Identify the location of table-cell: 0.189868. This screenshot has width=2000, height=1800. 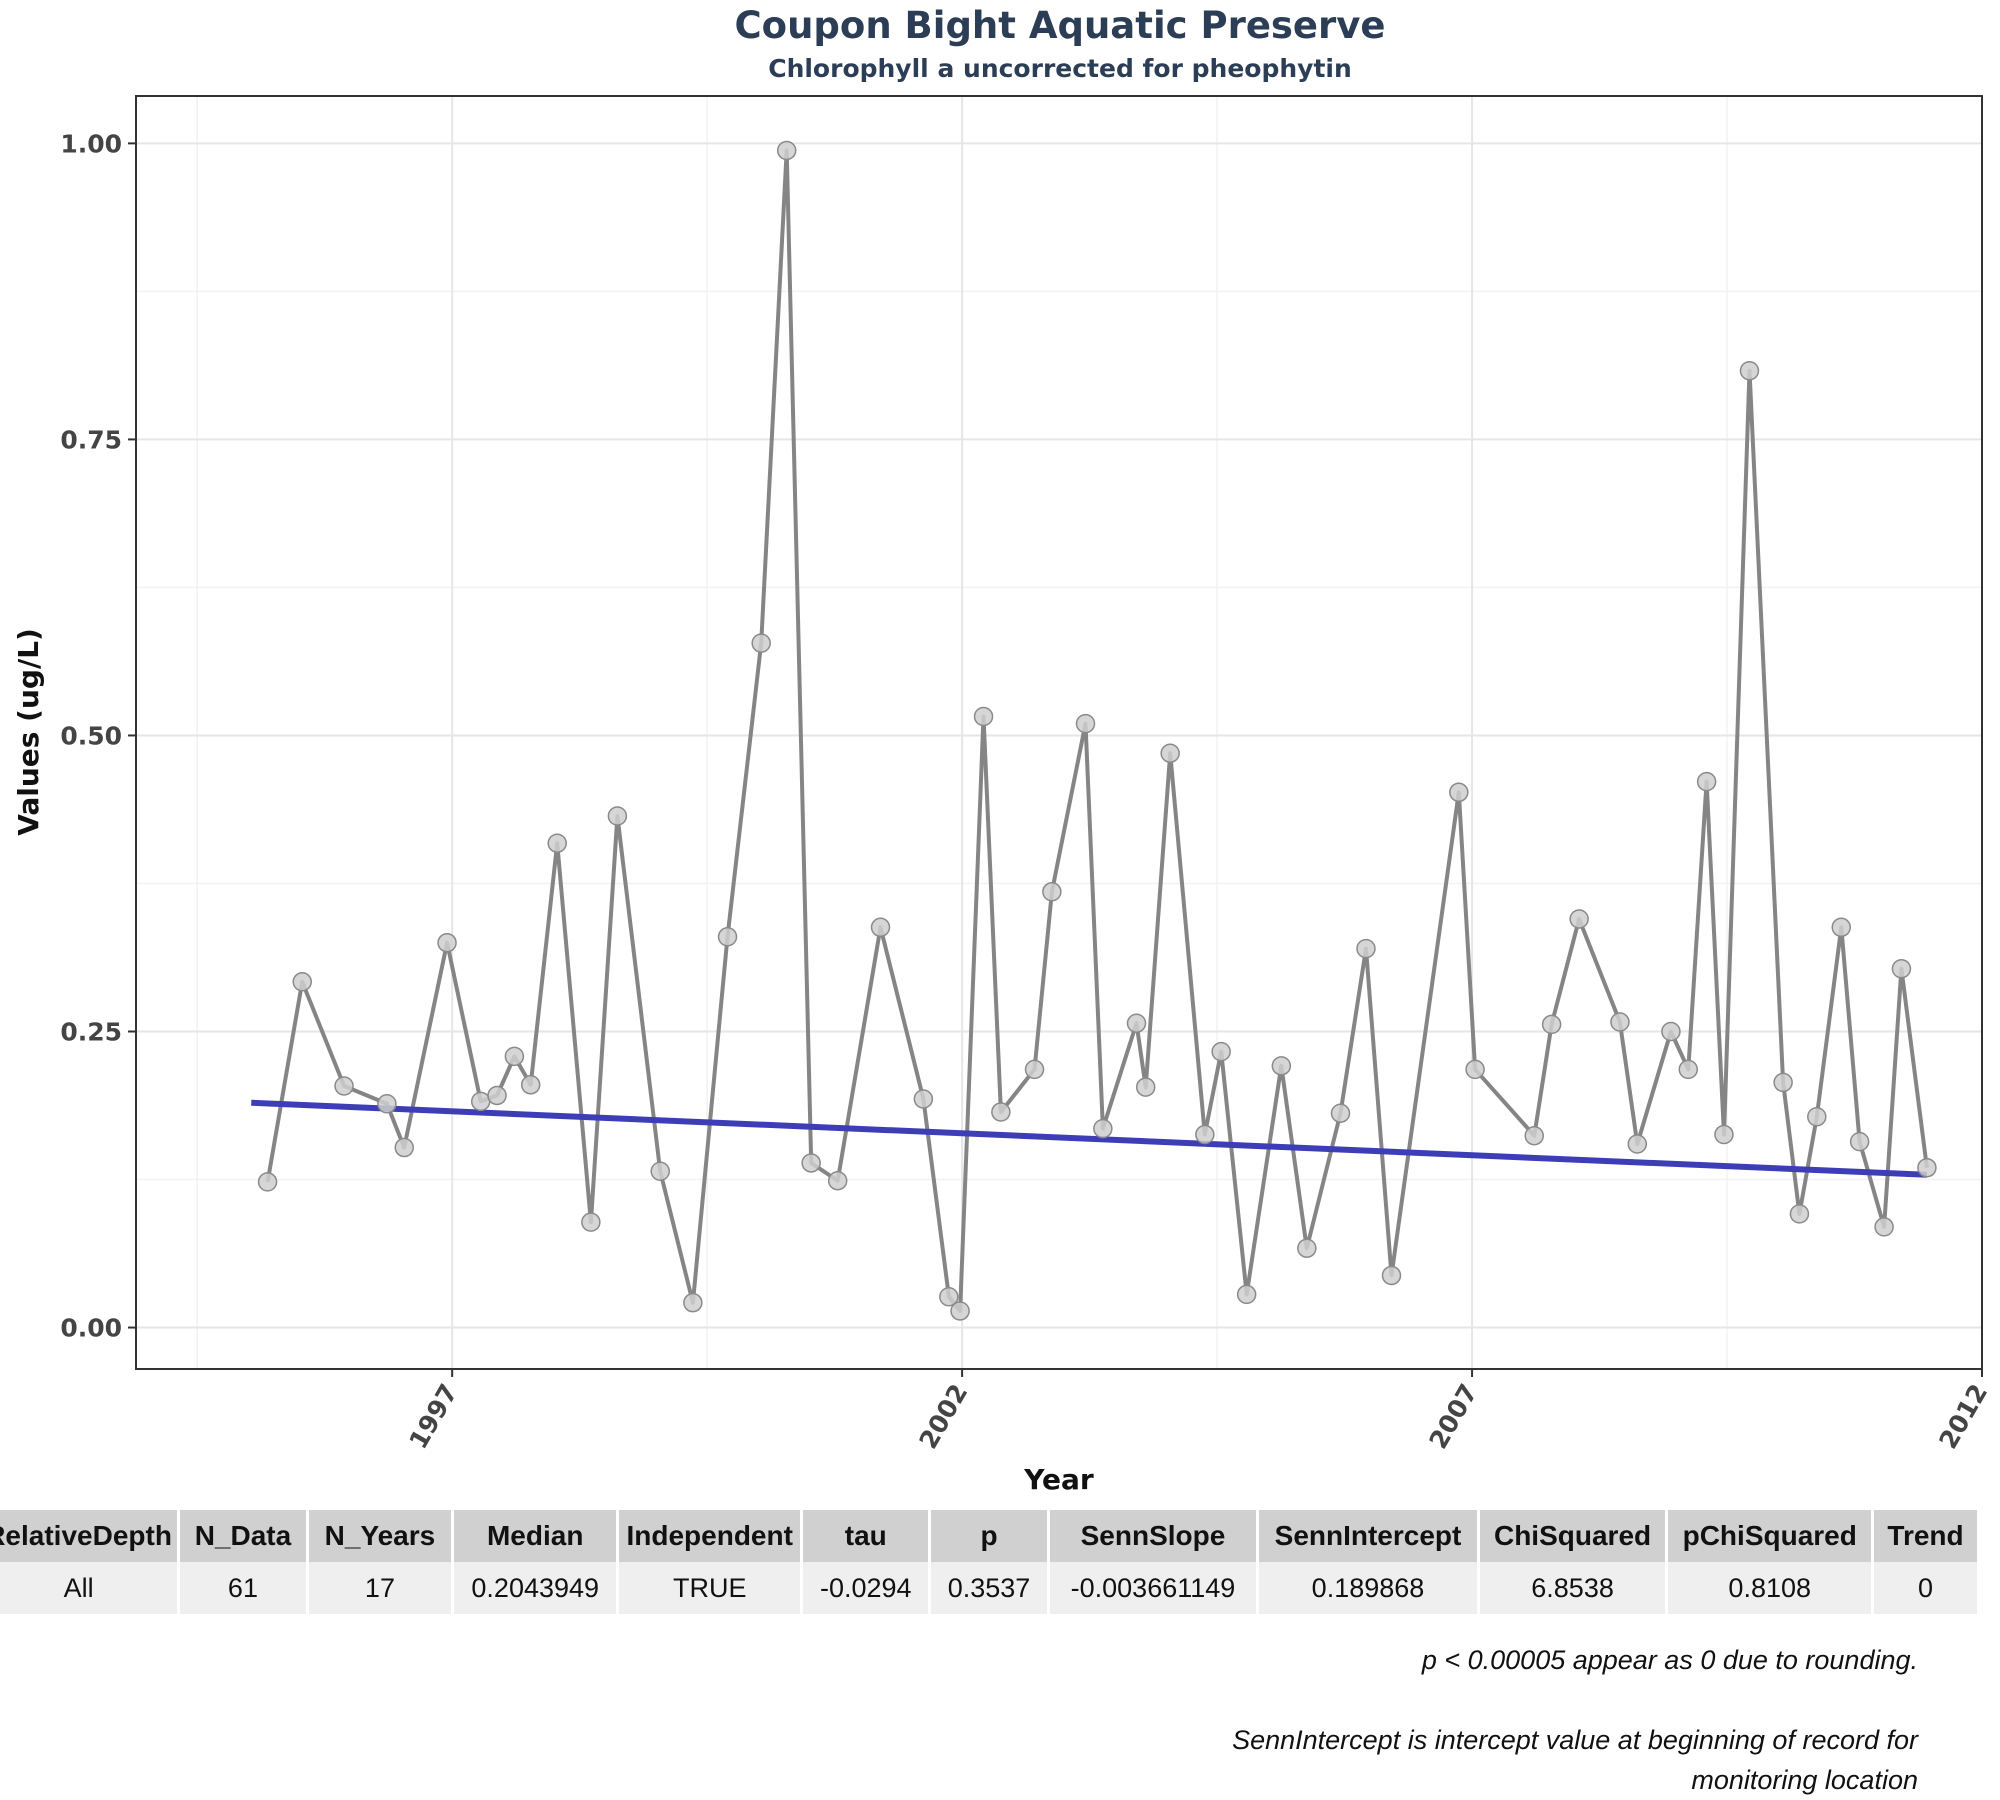
(1368, 1588).